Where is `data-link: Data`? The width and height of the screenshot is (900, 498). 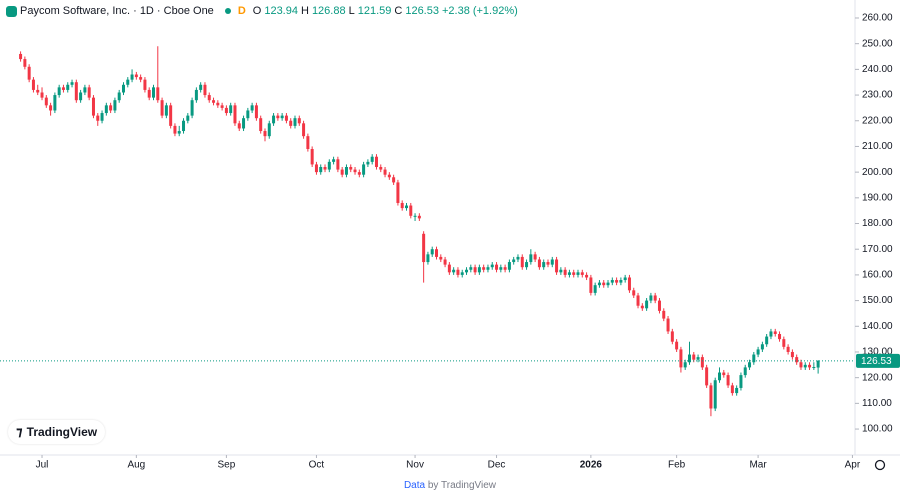
data-link: Data is located at coordinates (414, 485).